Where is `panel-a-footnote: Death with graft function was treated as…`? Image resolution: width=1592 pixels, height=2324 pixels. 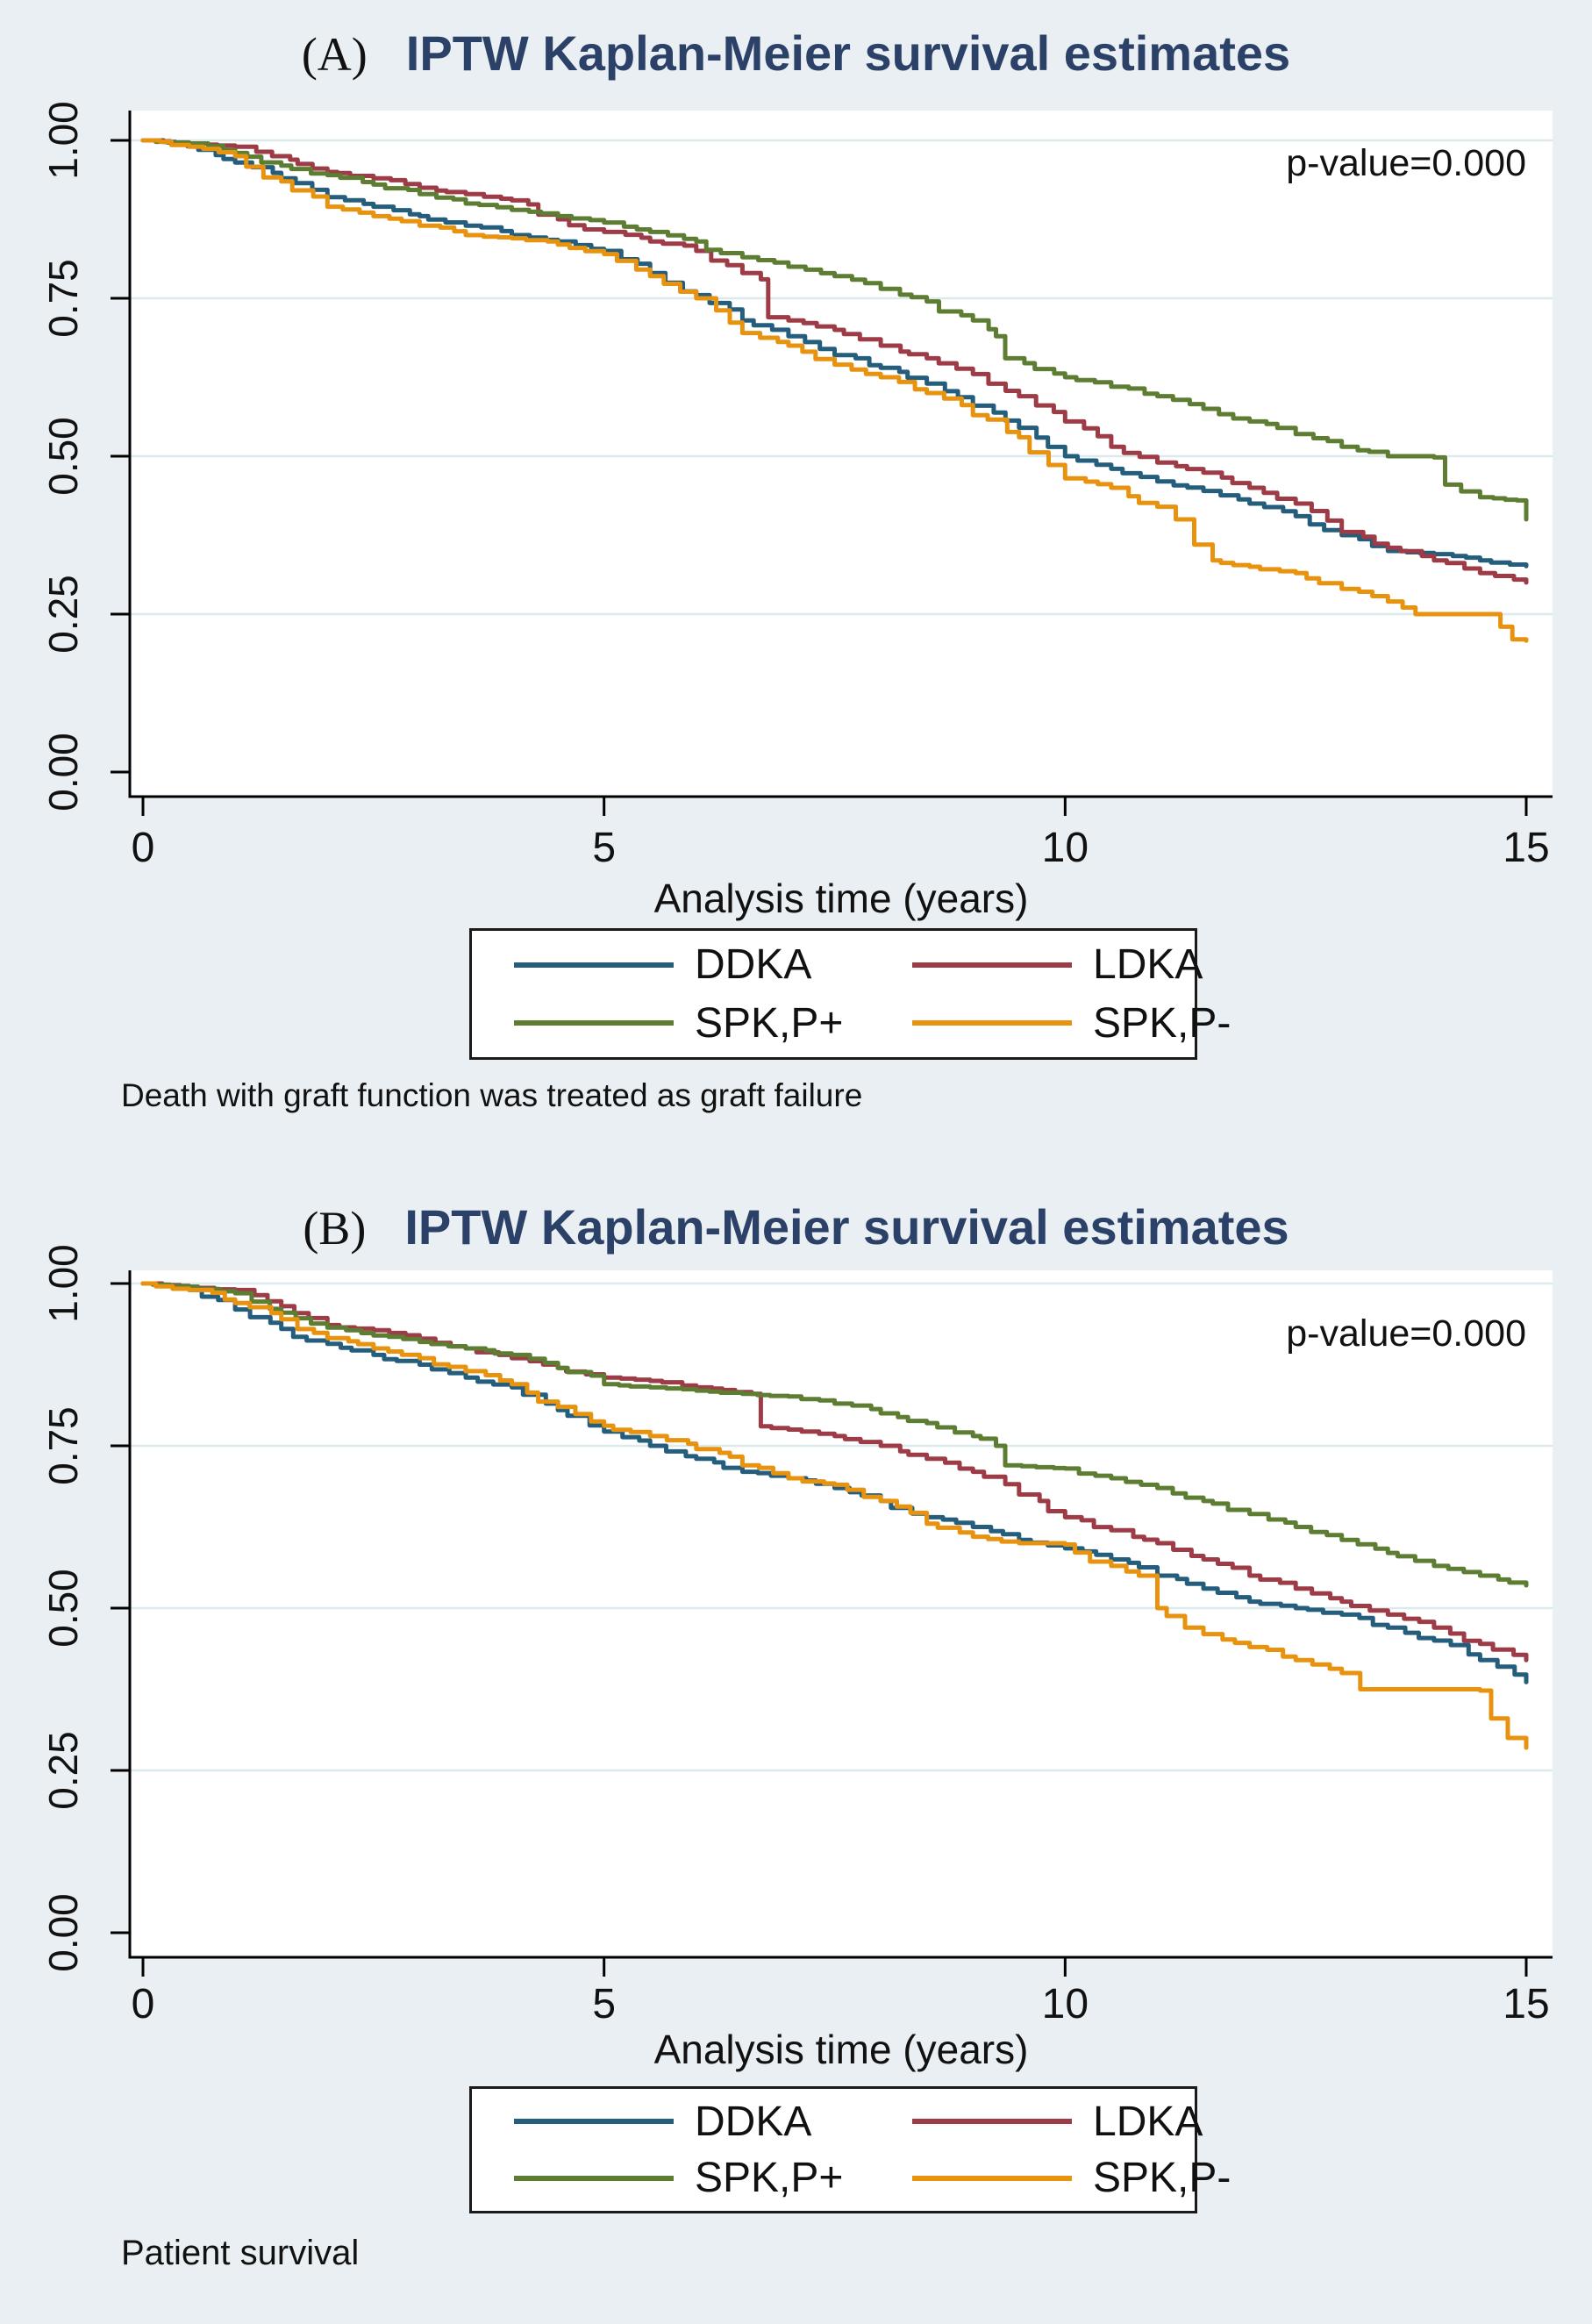
panel-a-footnote: Death with graft function was treated as… is located at coordinates (492, 1095).